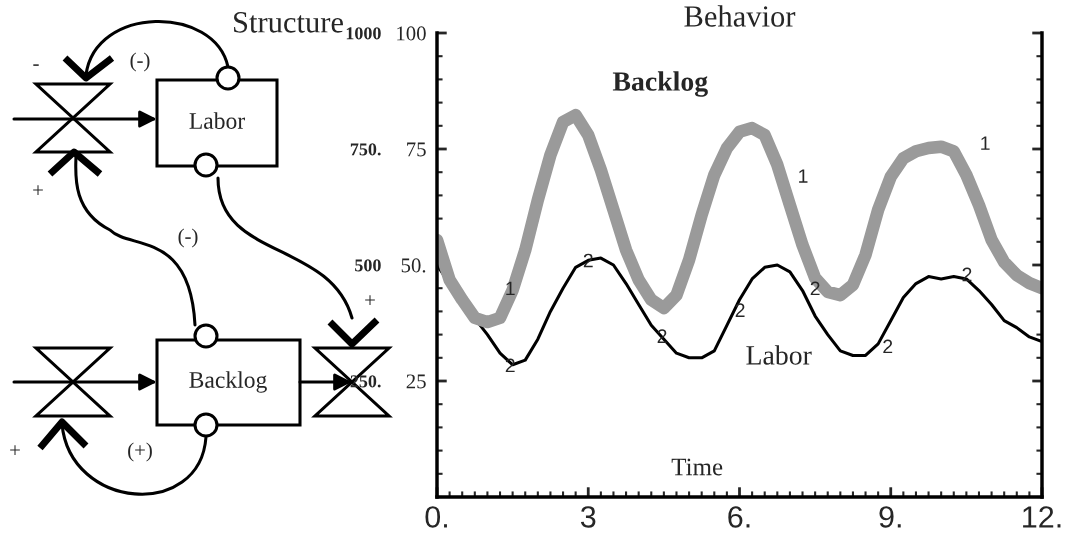  Describe the element at coordinates (697, 467) in the screenshot. I see `x-axis-title: Time` at that location.